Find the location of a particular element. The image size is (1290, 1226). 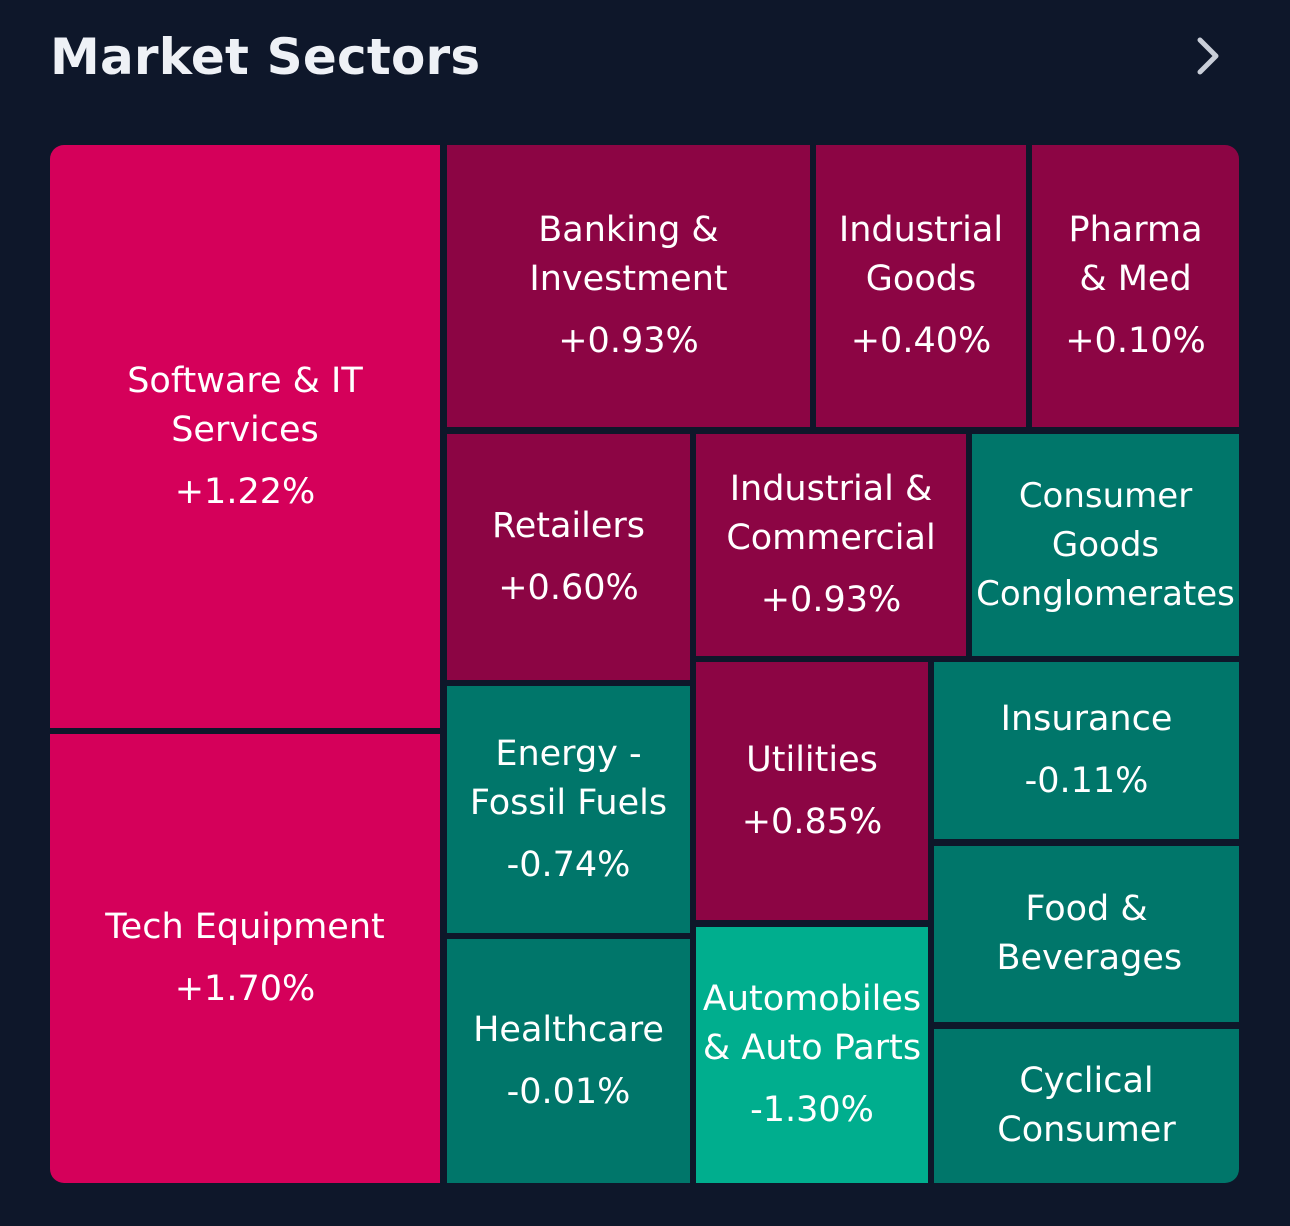

sector-name: Industrial Goods is located at coordinates (921, 254).